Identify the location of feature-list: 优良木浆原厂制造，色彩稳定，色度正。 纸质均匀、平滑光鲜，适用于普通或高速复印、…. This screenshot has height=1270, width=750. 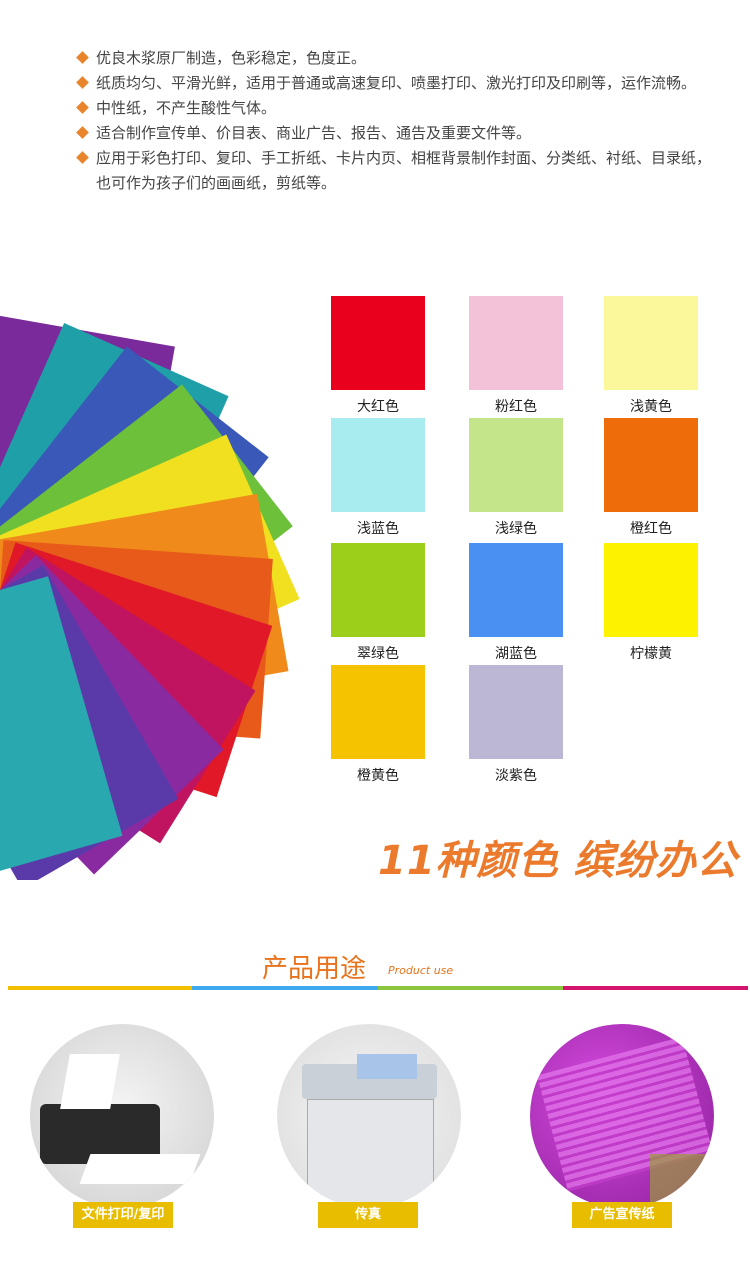
(396, 121).